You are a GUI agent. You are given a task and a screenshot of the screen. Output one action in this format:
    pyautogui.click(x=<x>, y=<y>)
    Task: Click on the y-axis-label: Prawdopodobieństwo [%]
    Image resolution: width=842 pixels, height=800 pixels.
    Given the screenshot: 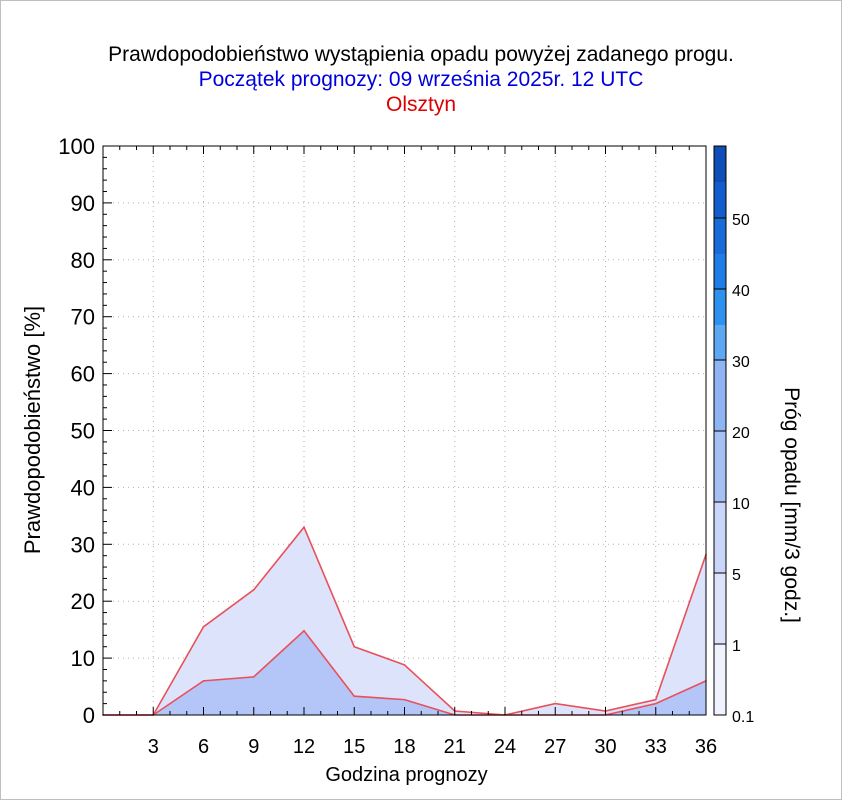 What is the action you would take?
    pyautogui.click(x=32, y=430)
    